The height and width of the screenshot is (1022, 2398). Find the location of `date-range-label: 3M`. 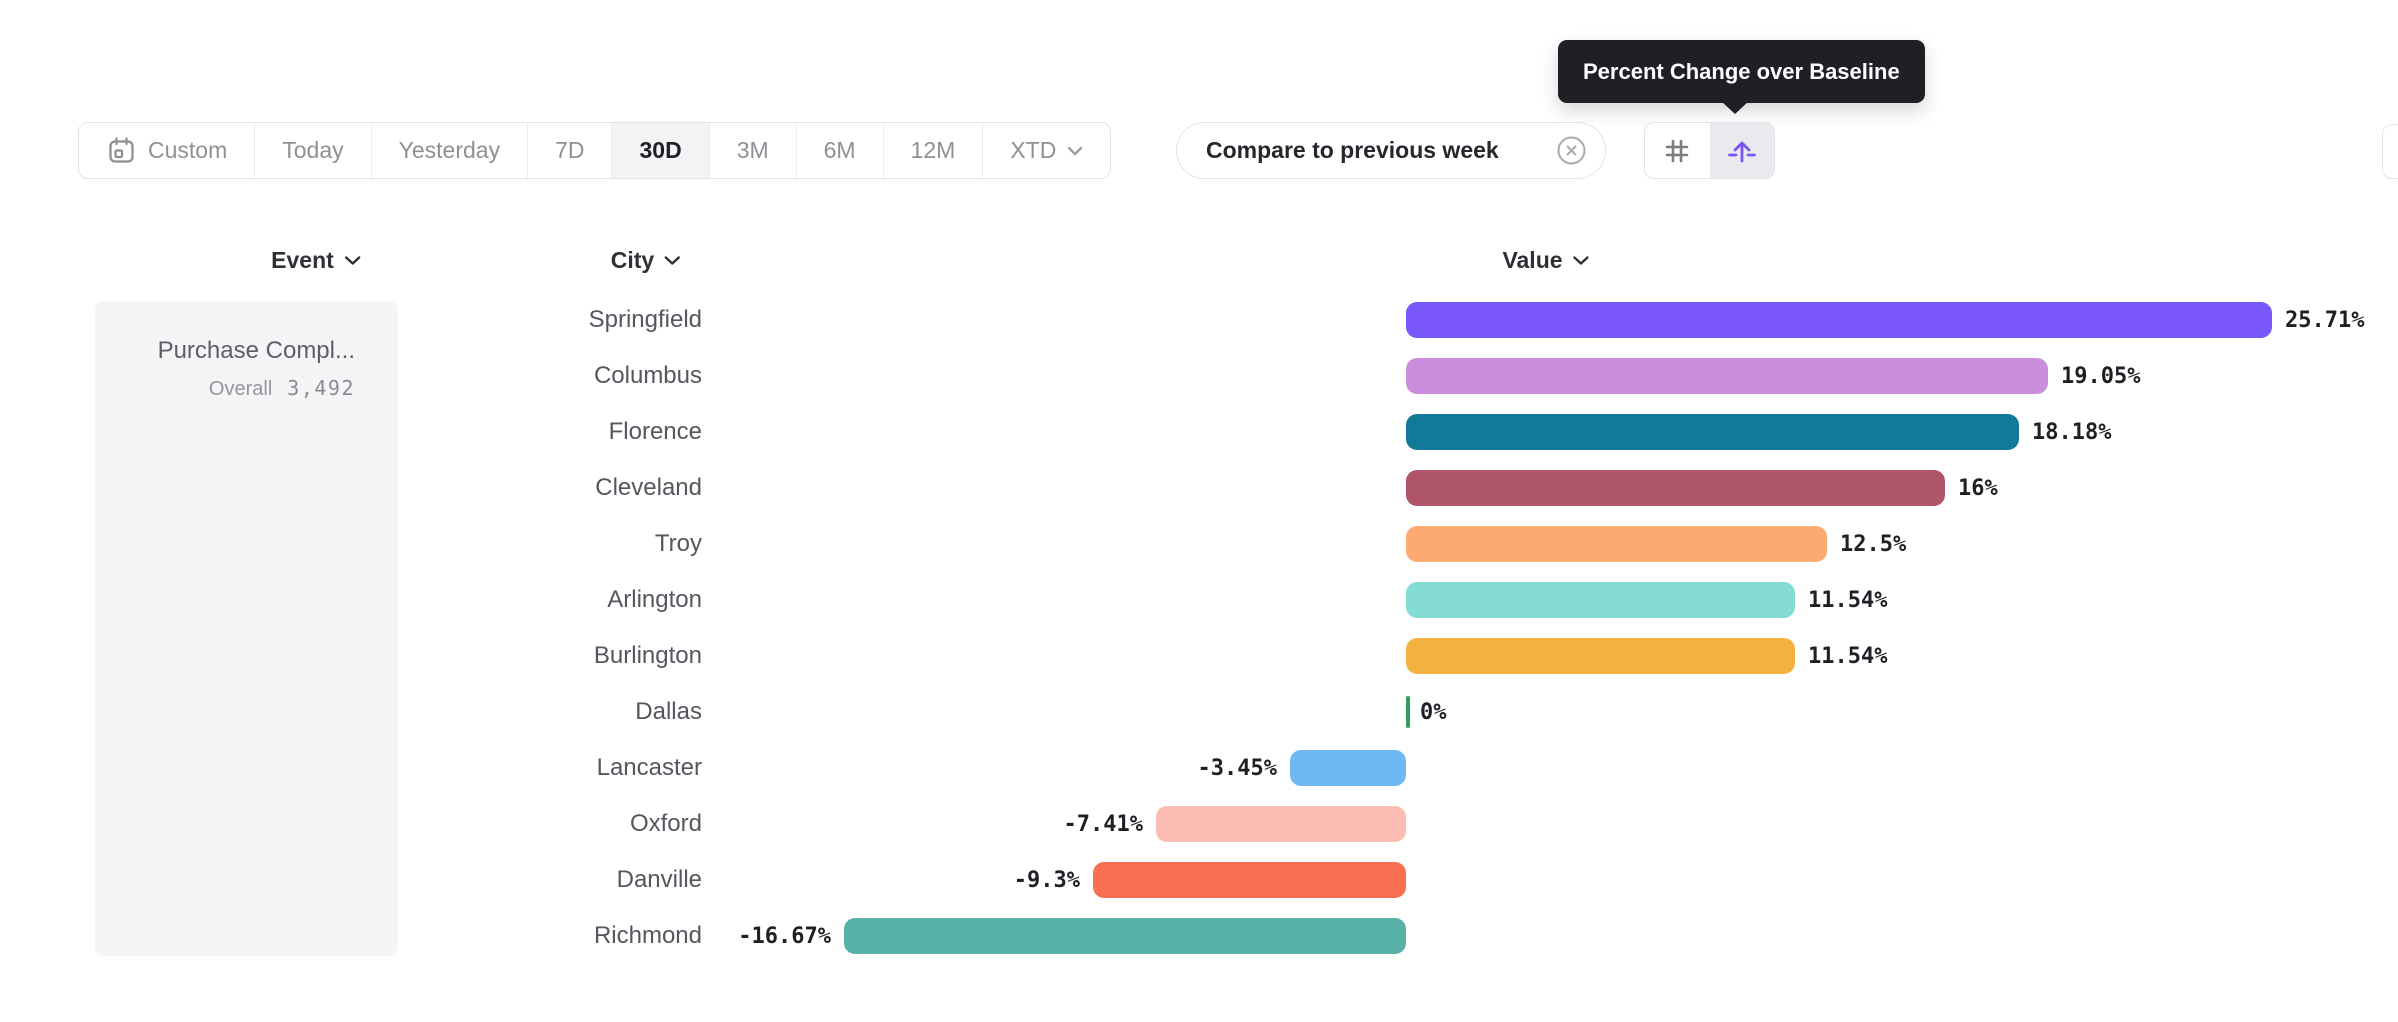

date-range-label: 3M is located at coordinates (752, 150).